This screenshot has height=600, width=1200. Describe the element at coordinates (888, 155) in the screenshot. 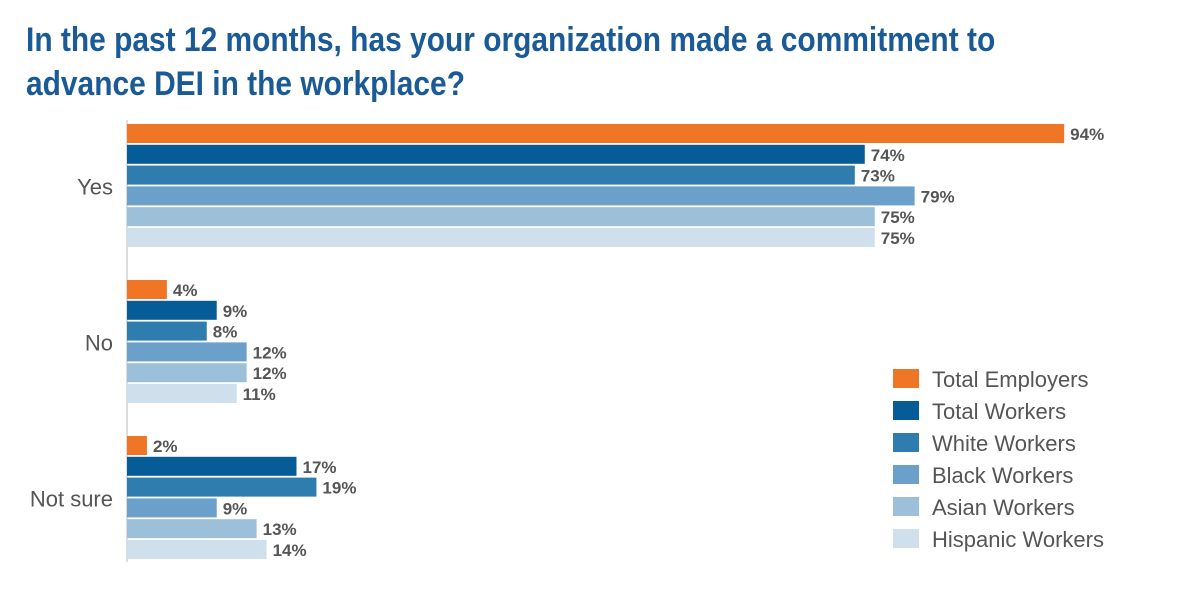

I see `data-label: 74%` at that location.